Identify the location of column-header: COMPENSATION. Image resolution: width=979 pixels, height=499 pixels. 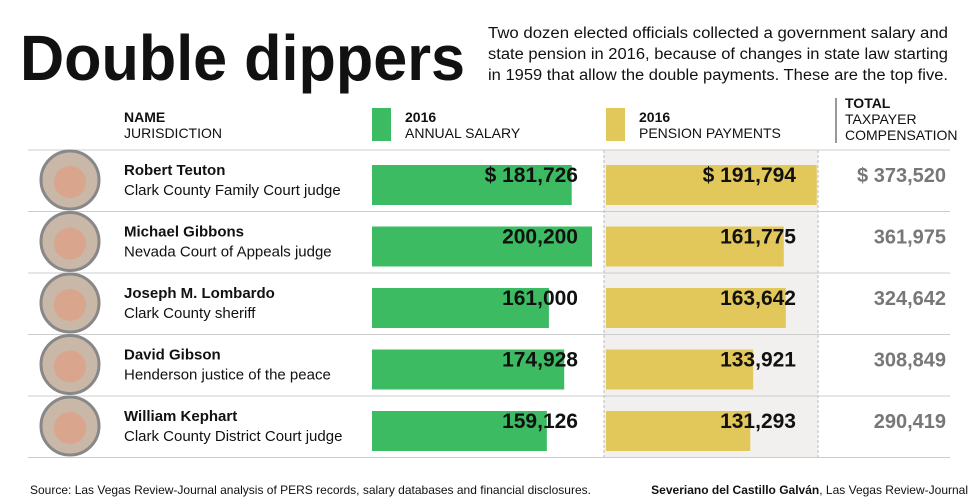
(901, 135).